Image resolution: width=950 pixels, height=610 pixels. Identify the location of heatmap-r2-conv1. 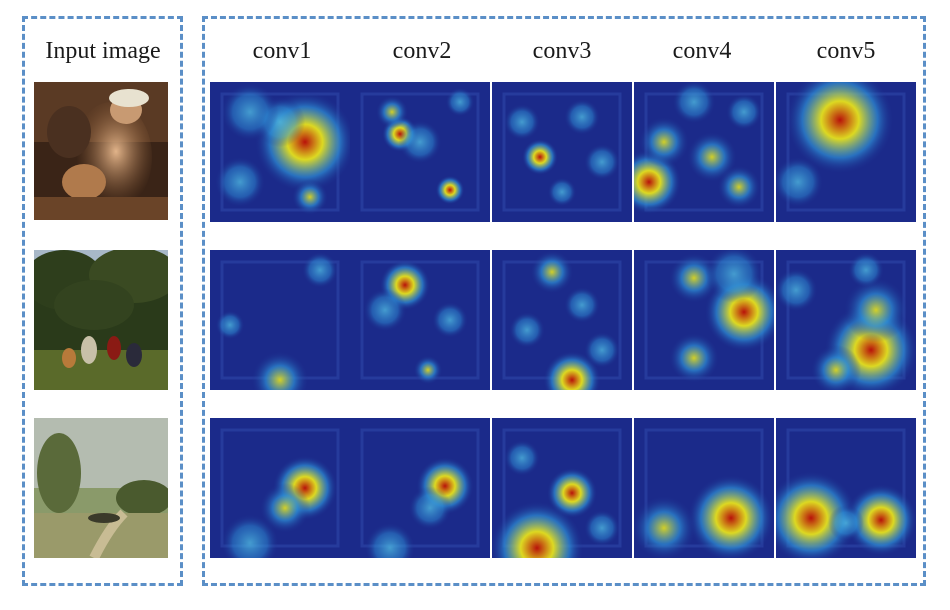
(280, 320).